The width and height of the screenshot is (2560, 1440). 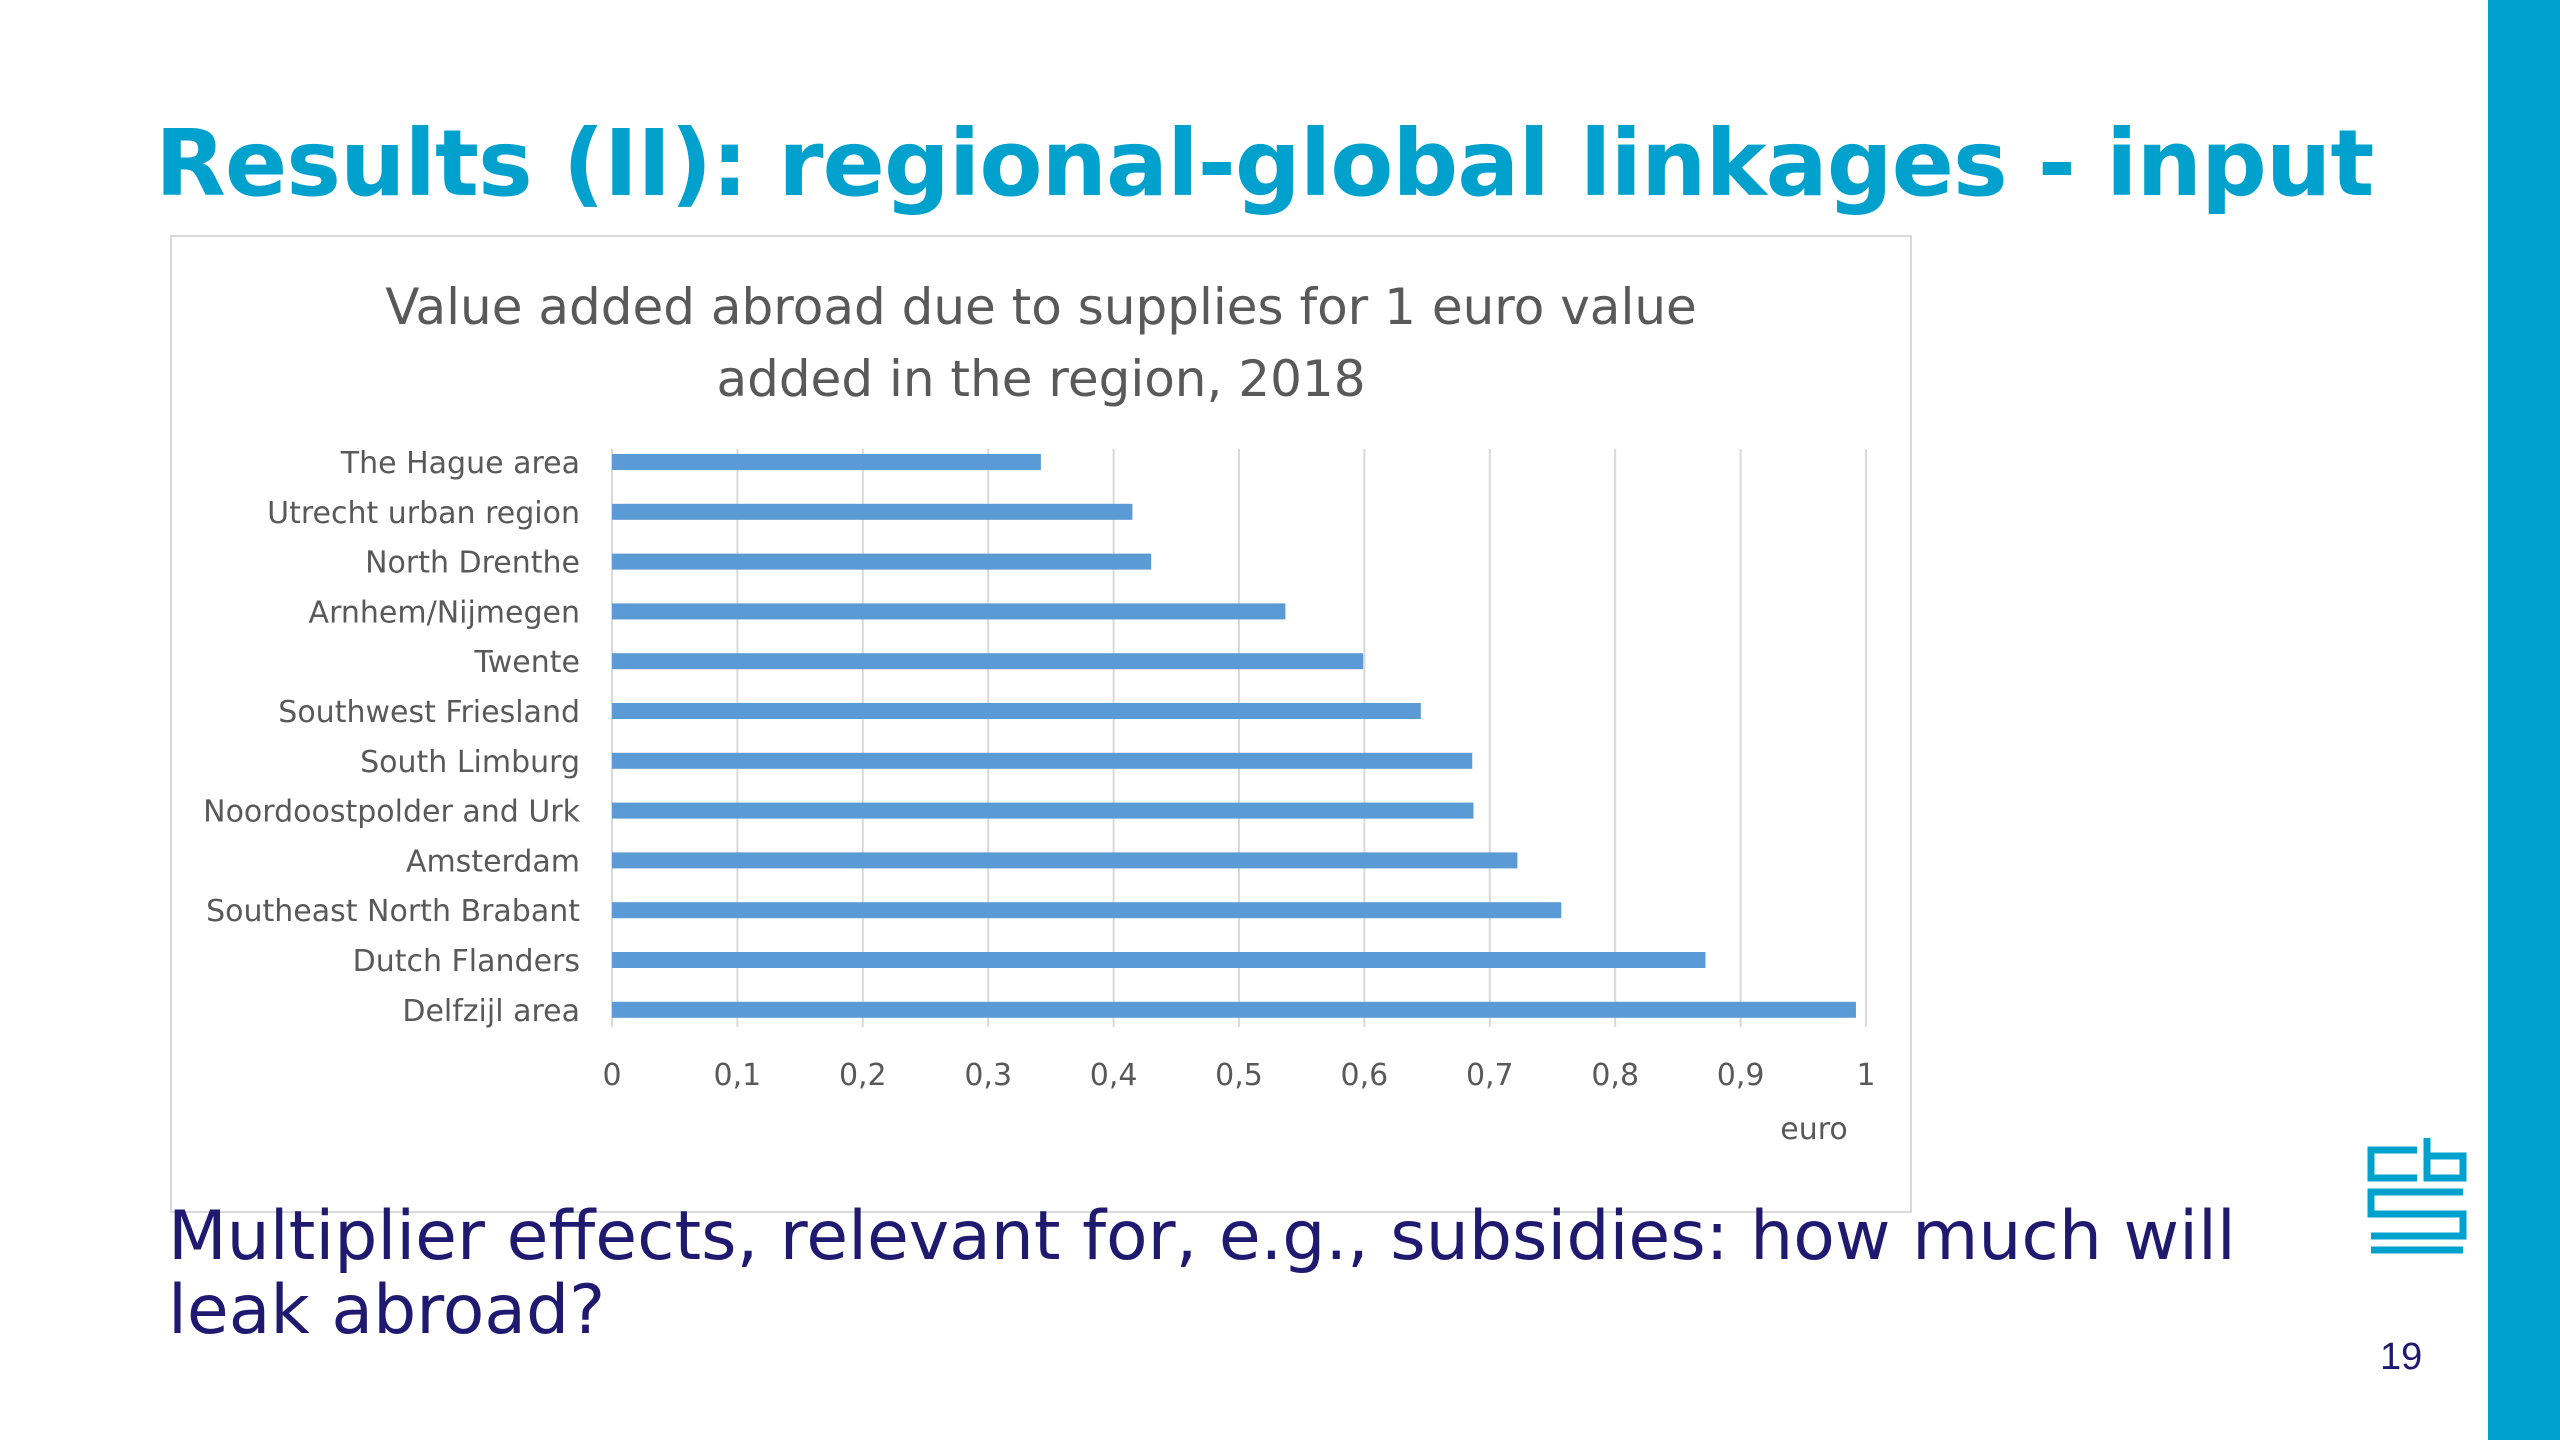 What do you see at coordinates (863, 1075) in the screenshot?
I see `x-tick-label: 0,2` at bounding box center [863, 1075].